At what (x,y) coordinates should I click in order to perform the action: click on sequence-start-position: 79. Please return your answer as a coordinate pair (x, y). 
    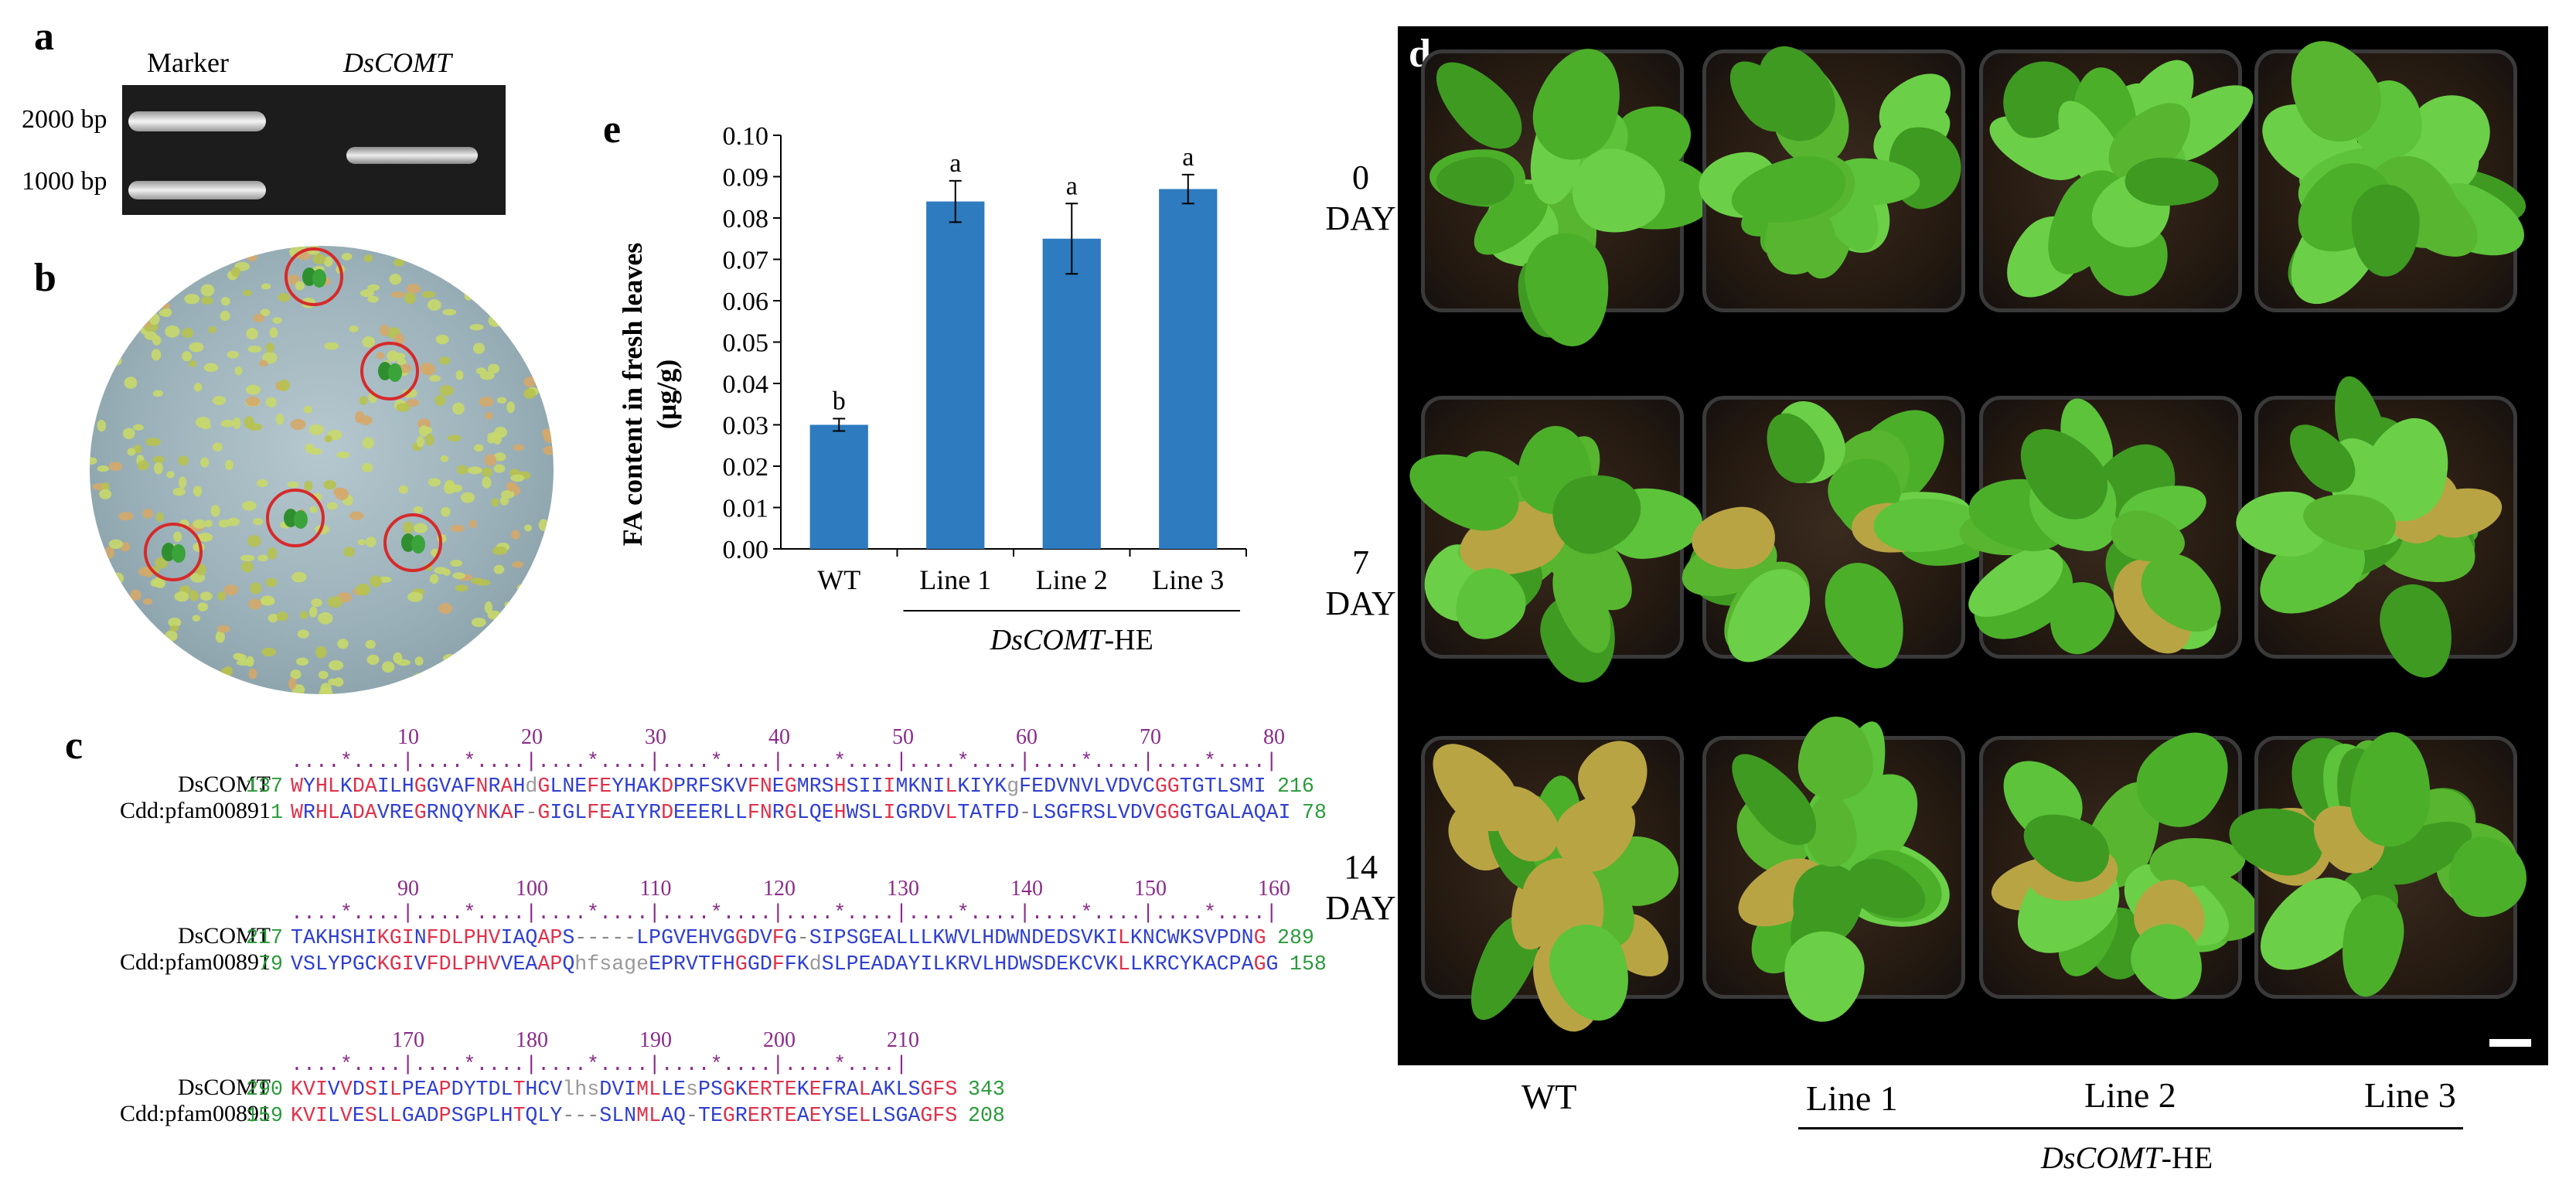
    Looking at the image, I should click on (270, 964).